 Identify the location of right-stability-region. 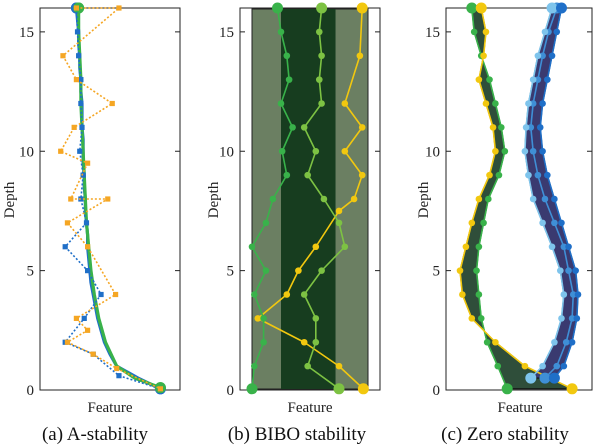
(551, 193).